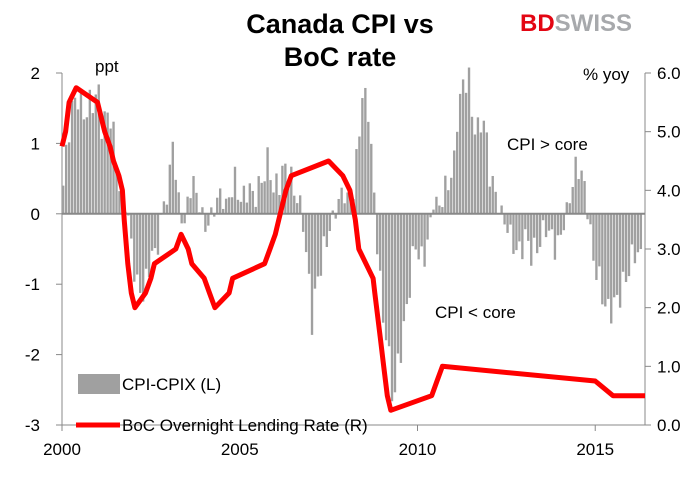  I want to click on right-tick-label: 4.0, so click(669, 190).